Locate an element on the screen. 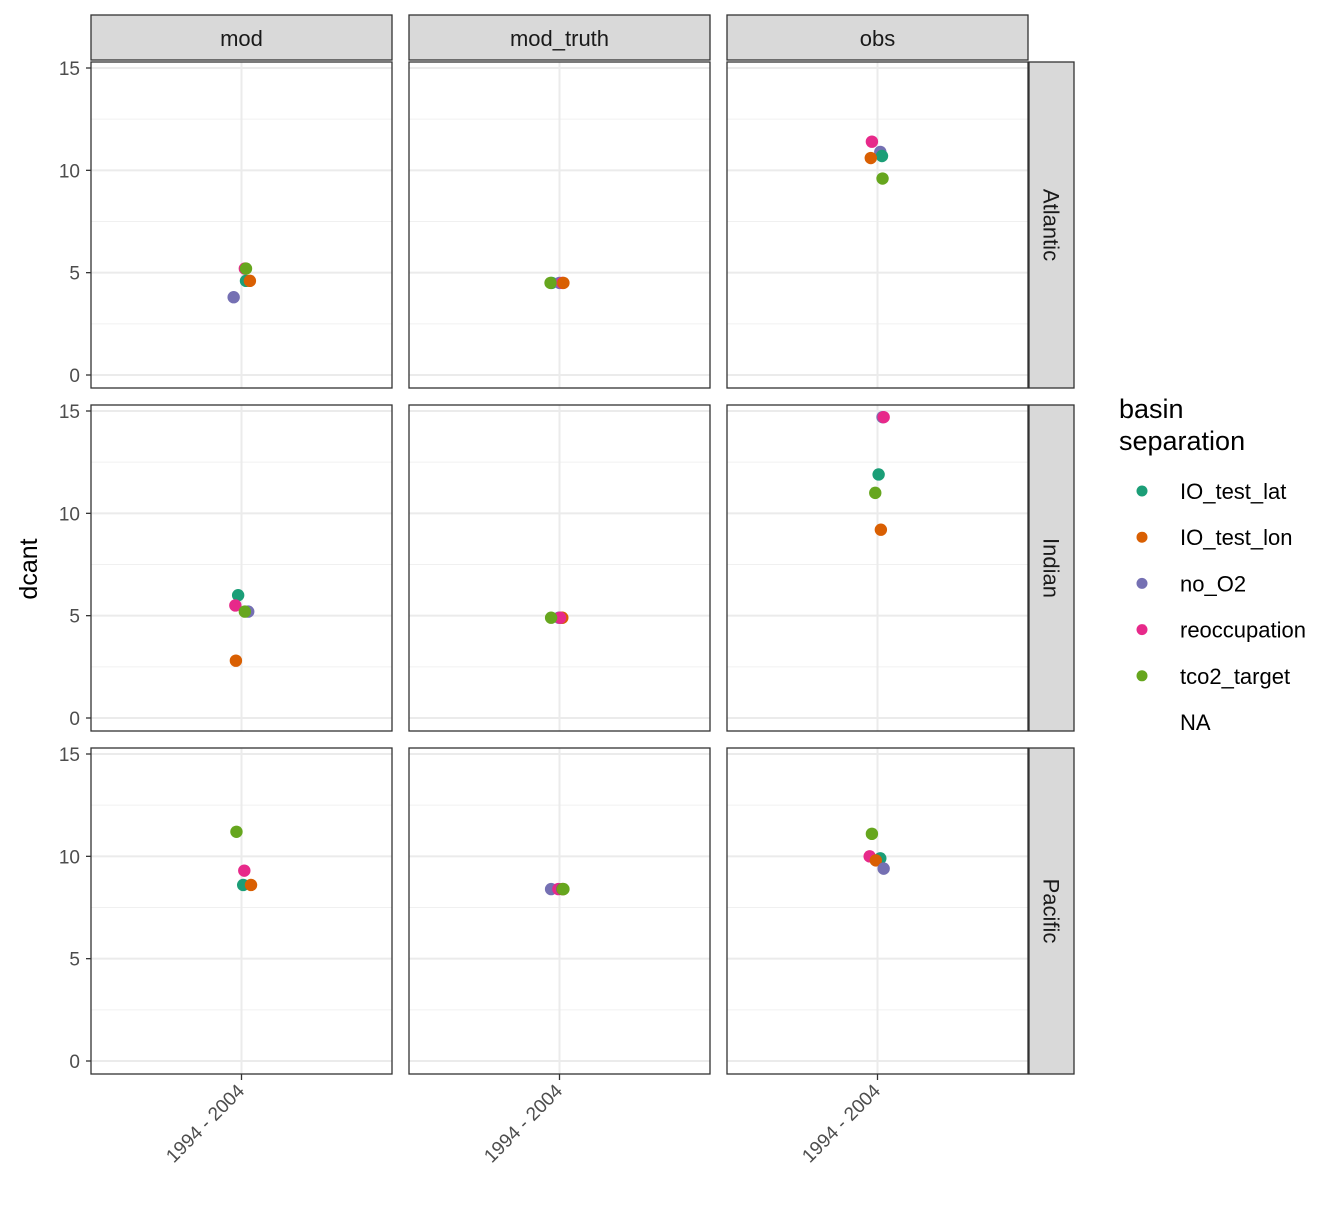 Image resolution: width=1344 pixels, height=1214 pixels. facet-strip-label-mod_truth: mod_truth is located at coordinates (559, 38).